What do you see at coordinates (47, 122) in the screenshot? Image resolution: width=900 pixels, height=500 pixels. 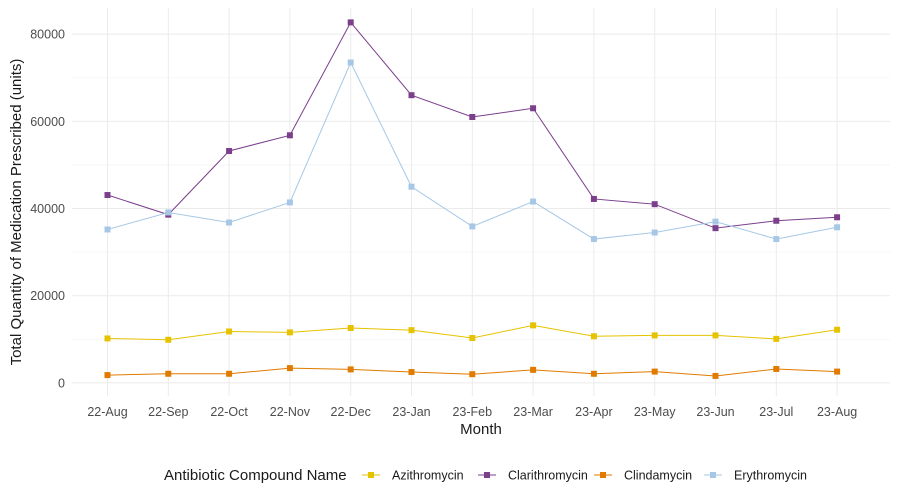 I see `y-tick-label: 60000` at bounding box center [47, 122].